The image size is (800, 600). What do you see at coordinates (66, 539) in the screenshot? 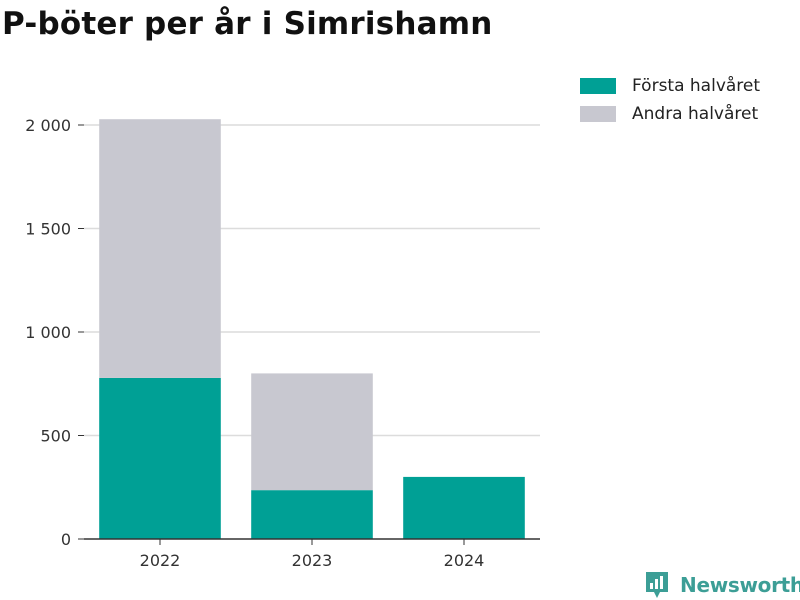
I see `y-tick-label: 0` at bounding box center [66, 539].